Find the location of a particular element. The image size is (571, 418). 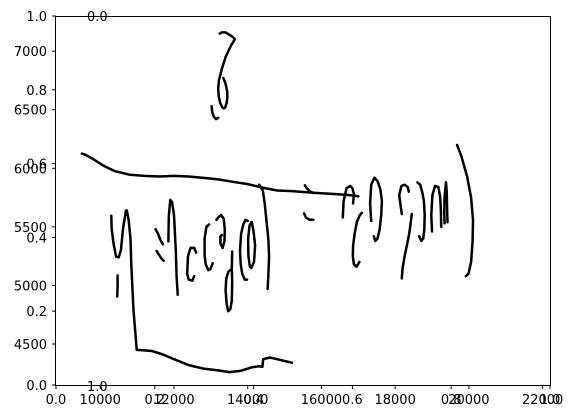

extra-label-top-left: 0.0 is located at coordinates (97, 17).